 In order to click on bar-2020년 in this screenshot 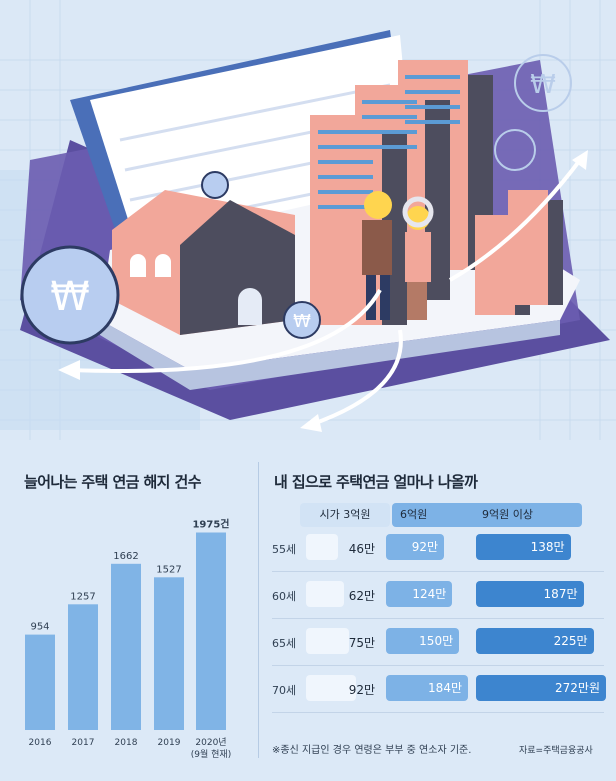, I will do `click(211, 631)`.